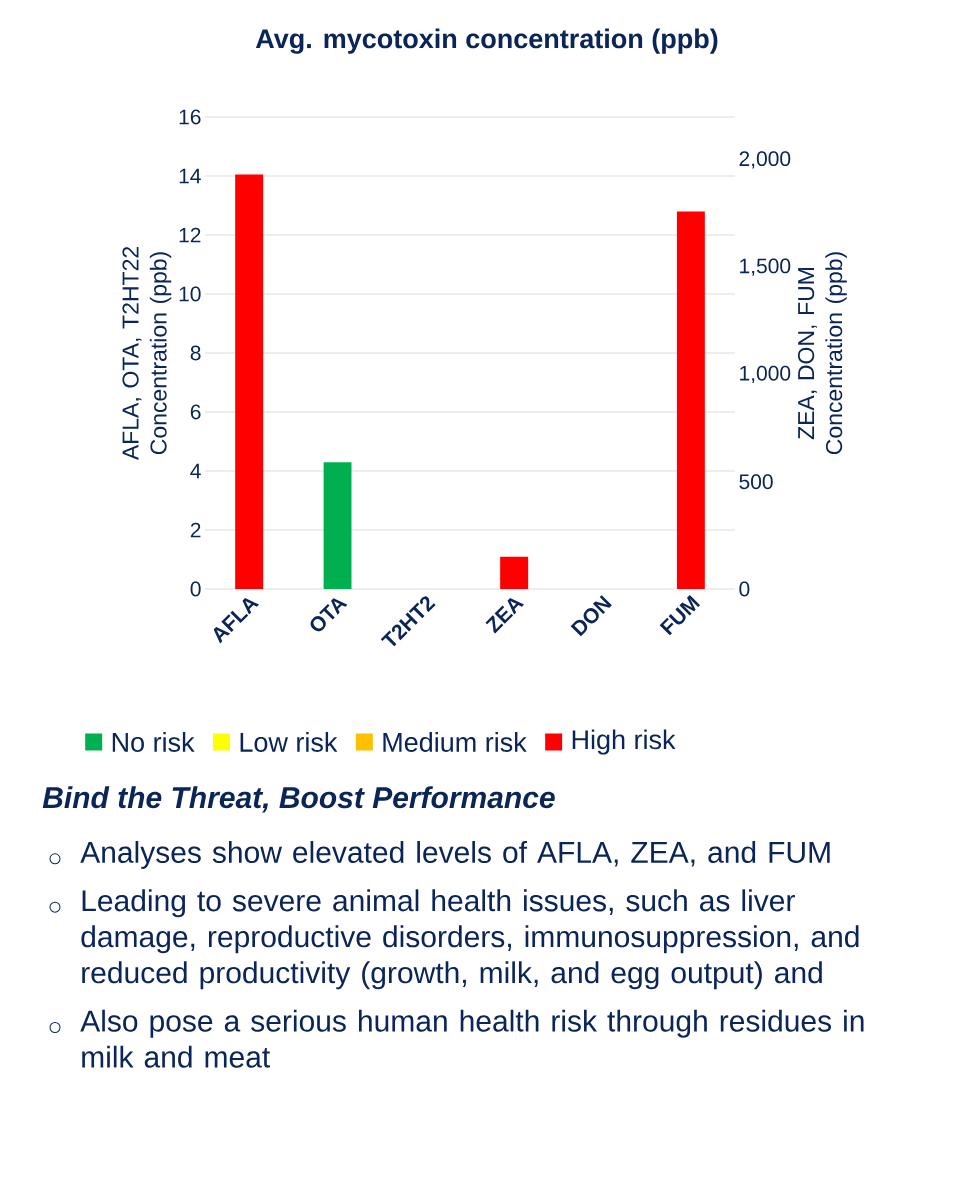 The height and width of the screenshot is (1200, 974). I want to click on text: Also pose a serious human health risk through residues in milk and meat, so click(472, 1038).